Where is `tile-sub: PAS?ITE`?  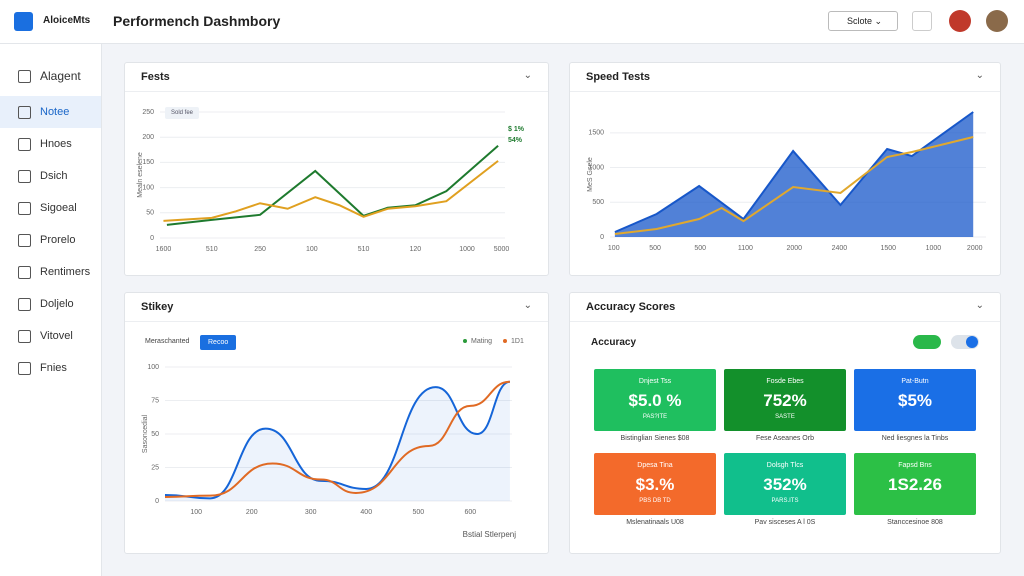 tile-sub: PAS?ITE is located at coordinates (655, 417).